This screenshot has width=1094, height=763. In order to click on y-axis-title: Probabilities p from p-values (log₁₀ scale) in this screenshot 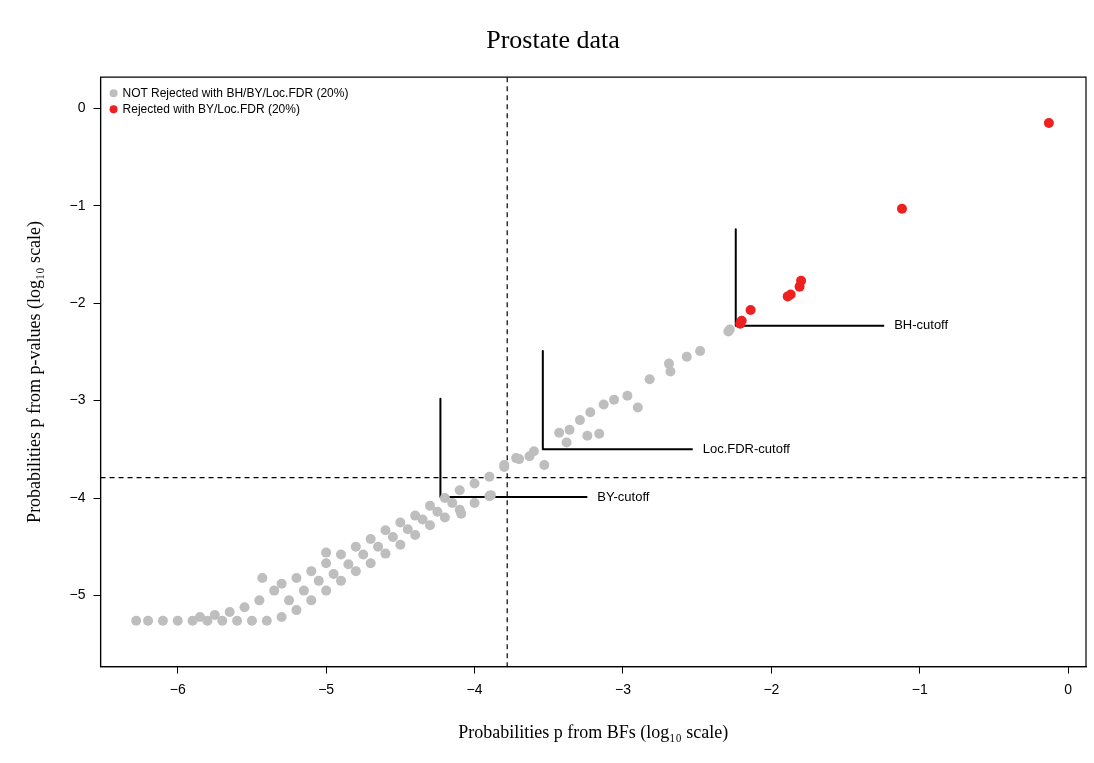, I will do `click(34, 371)`.